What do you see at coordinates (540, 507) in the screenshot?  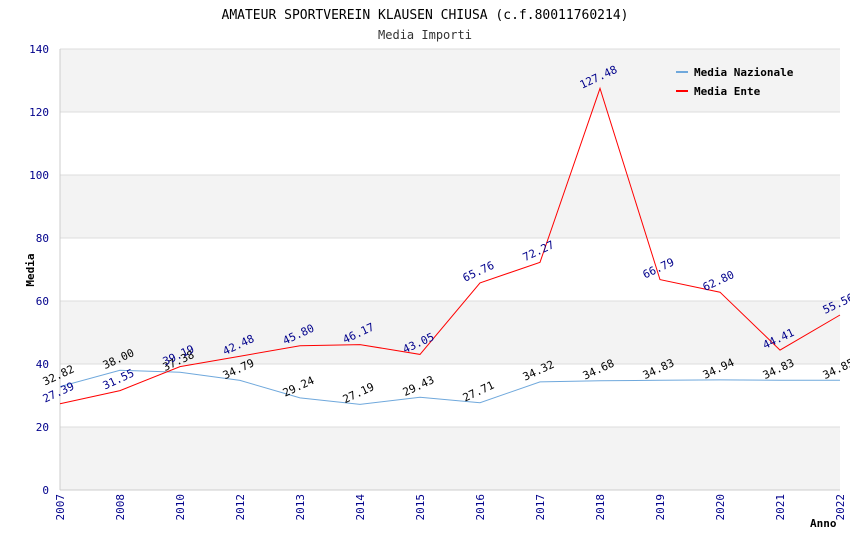 I see `x-tick-label: 2017` at bounding box center [540, 507].